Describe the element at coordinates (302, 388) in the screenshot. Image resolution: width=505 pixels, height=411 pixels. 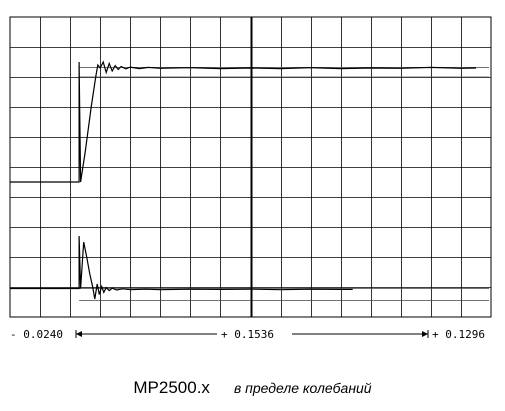
I see `caption-description: в пределе колебаний` at that location.